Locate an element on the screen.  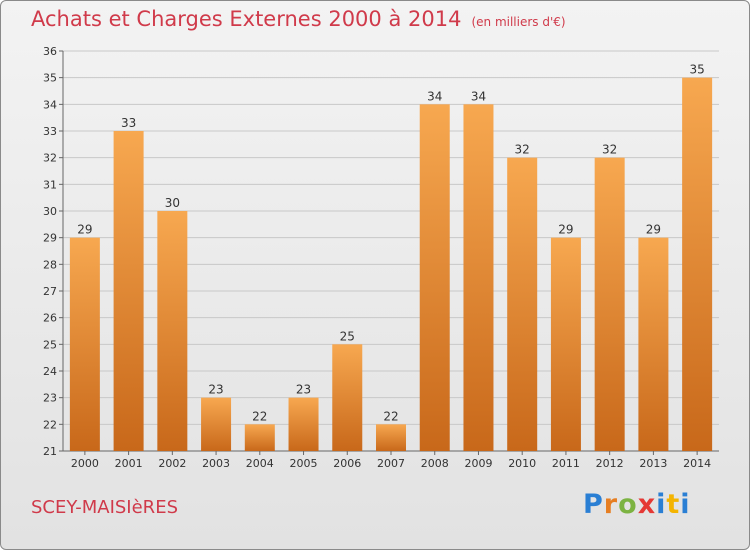
x-tick-label: 2009 is located at coordinates (478, 463).